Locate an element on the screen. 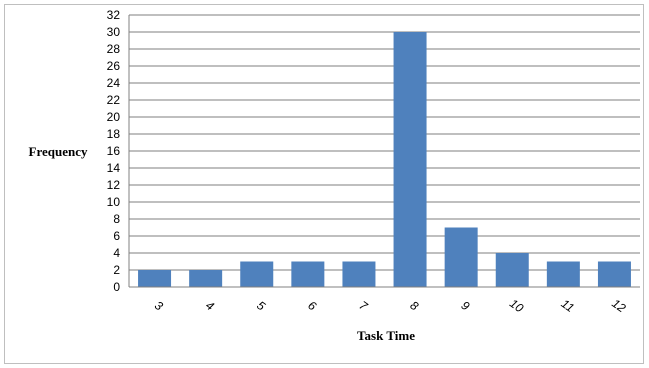 This screenshot has height=368, width=649. x-tick-label: 9 is located at coordinates (466, 305).